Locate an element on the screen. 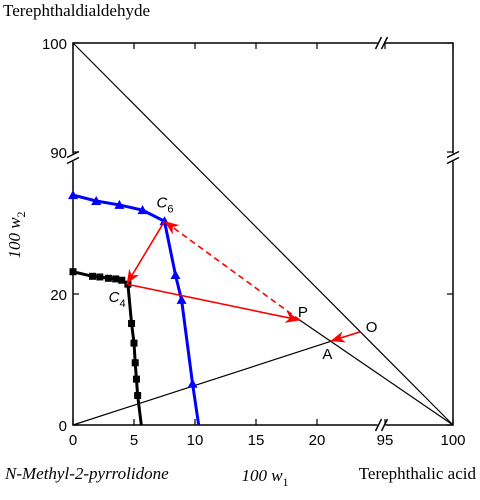 The height and width of the screenshot is (500, 480). x-label-text: 100 w is located at coordinates (262, 475).